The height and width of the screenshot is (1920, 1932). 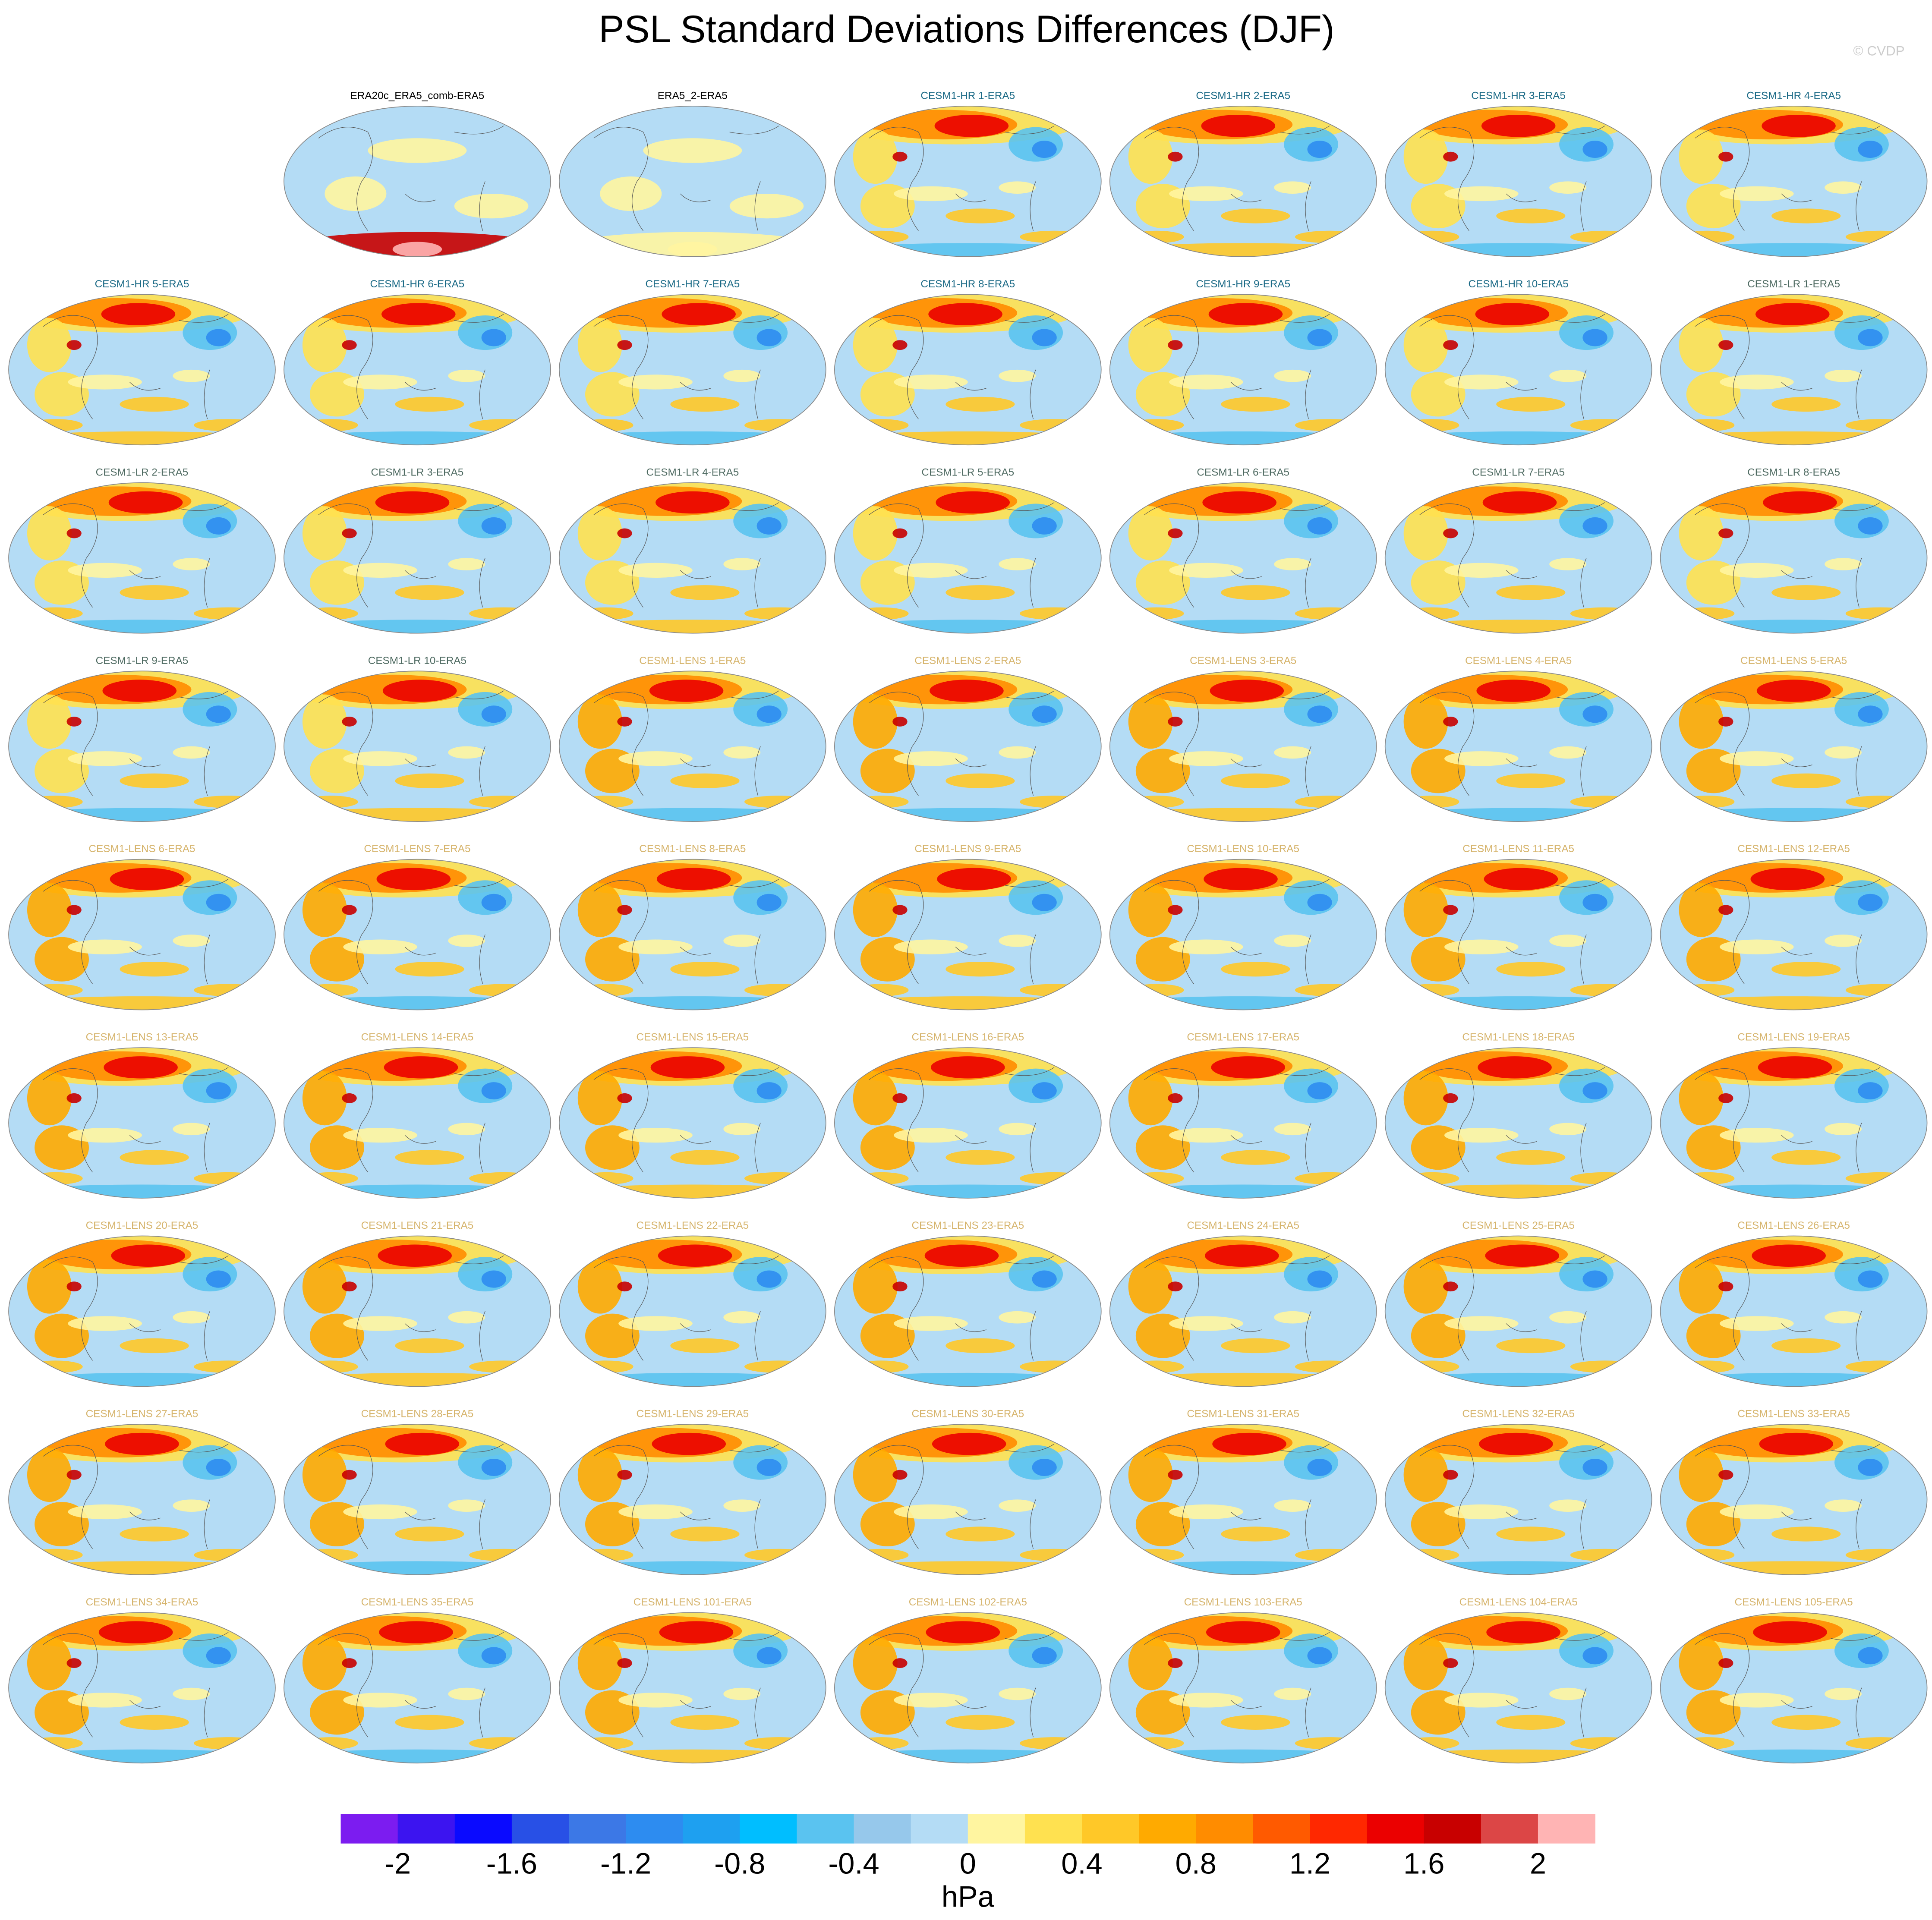 I want to click on colorbar-tick-label: 0.8, so click(x=1196, y=1864).